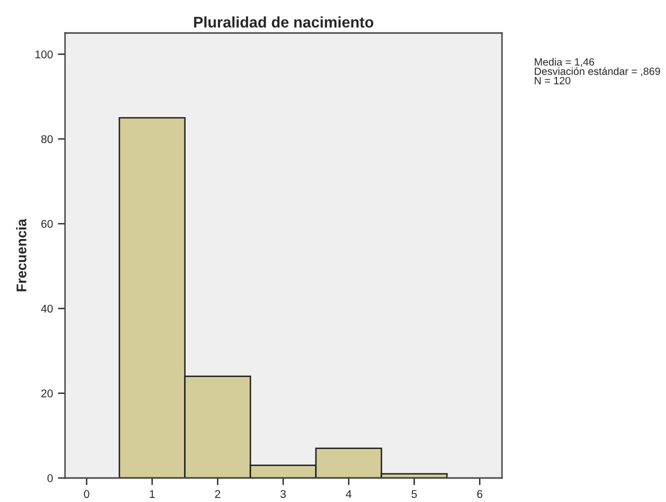  I want to click on x-tick-label: 6, so click(479, 494).